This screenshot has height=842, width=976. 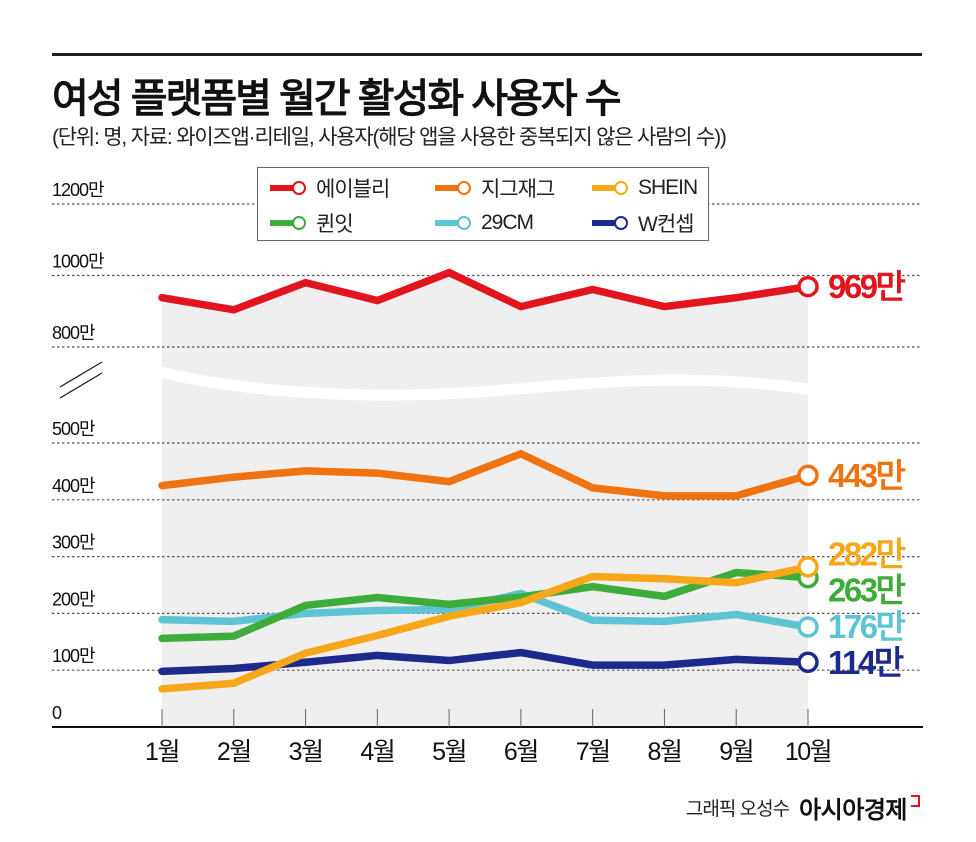 I want to click on series-end-label: 443만, so click(x=867, y=475).